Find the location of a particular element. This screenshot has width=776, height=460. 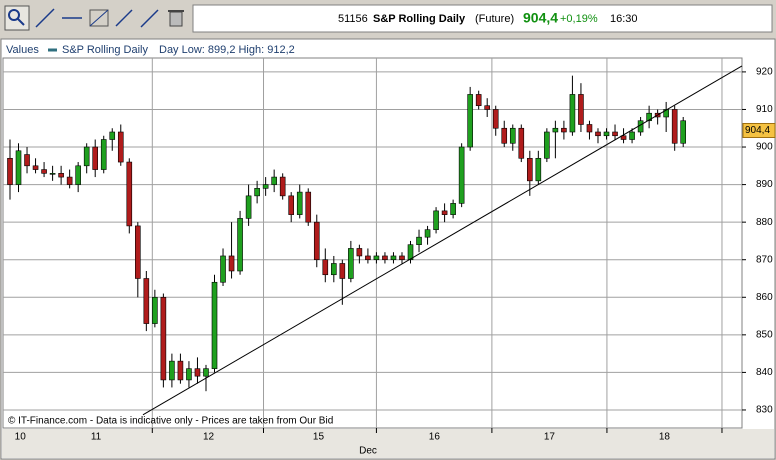

quote-price: 904,4 is located at coordinates (540, 18).